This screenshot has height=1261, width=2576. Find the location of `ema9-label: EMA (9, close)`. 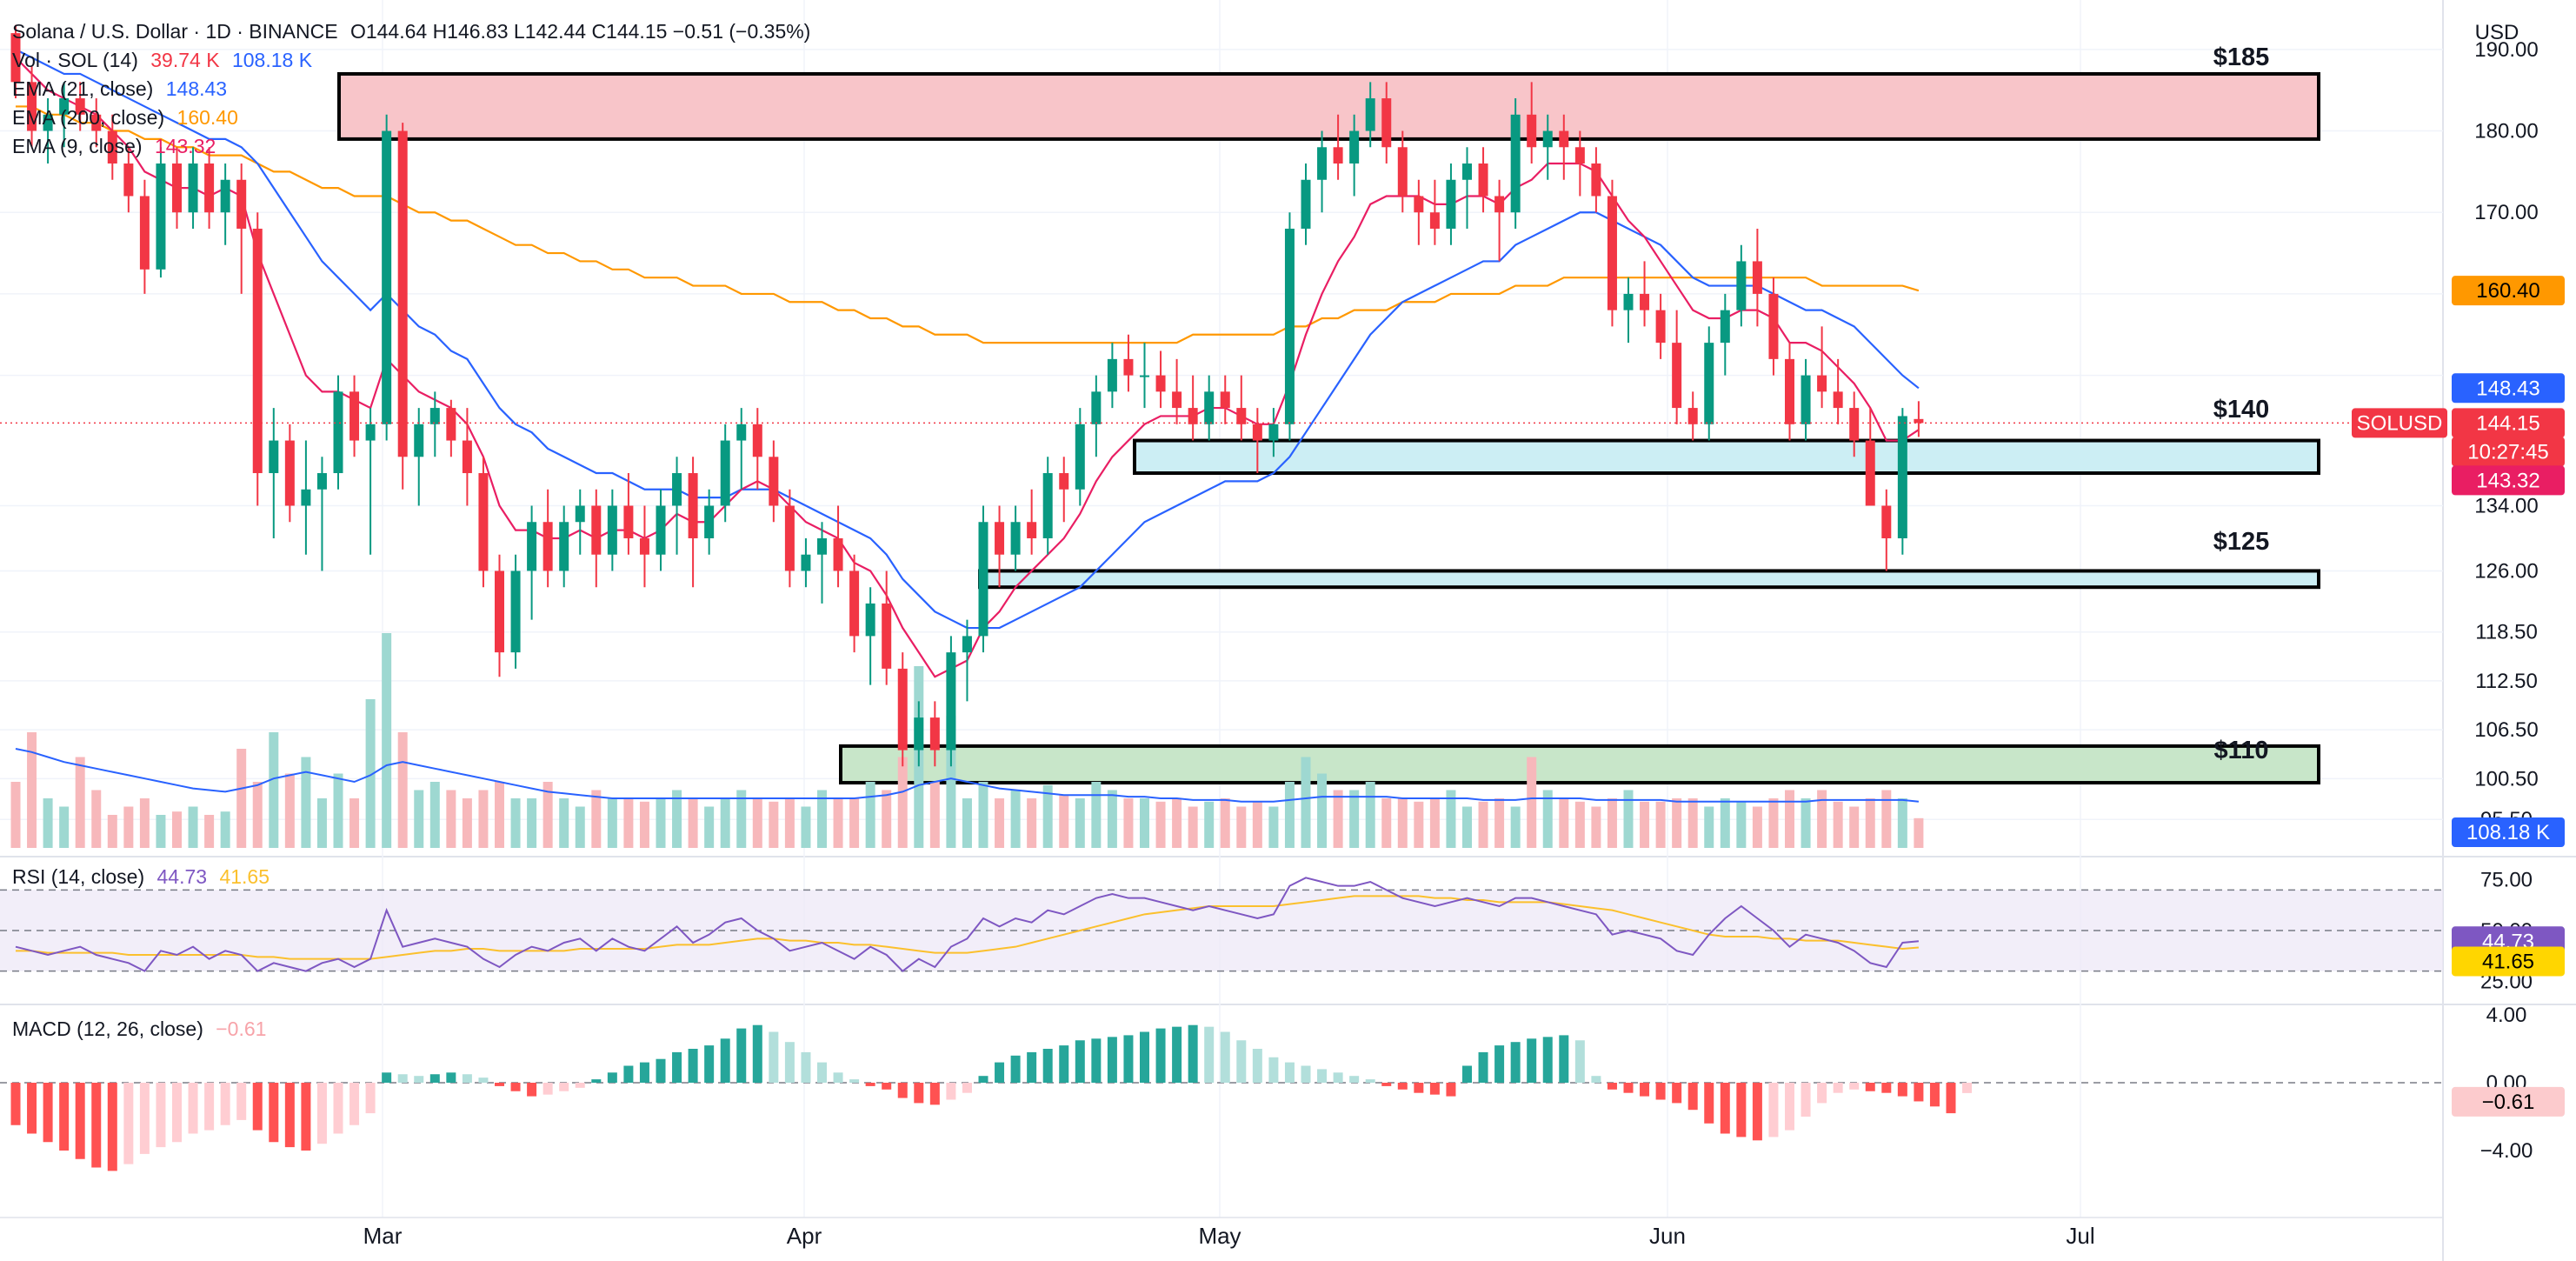

ema9-label: EMA (9, close) is located at coordinates (77, 146).